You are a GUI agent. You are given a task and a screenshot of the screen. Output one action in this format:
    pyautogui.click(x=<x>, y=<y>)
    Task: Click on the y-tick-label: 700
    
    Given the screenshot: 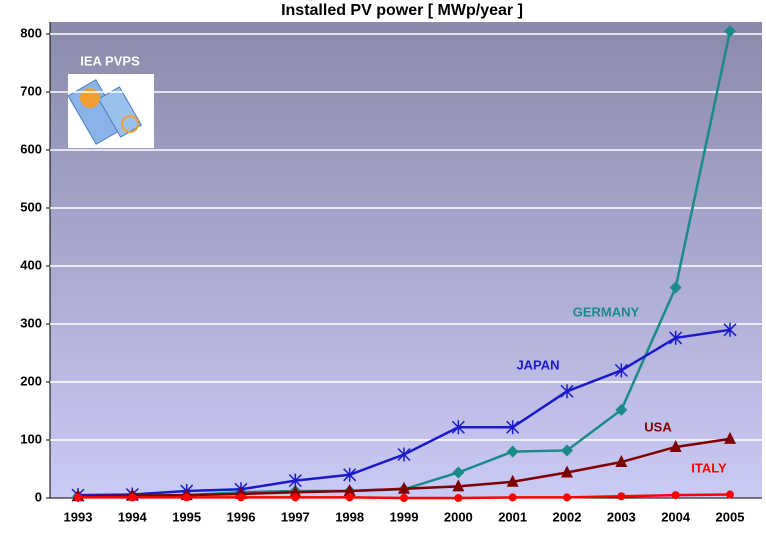 What is the action you would take?
    pyautogui.click(x=31, y=90)
    